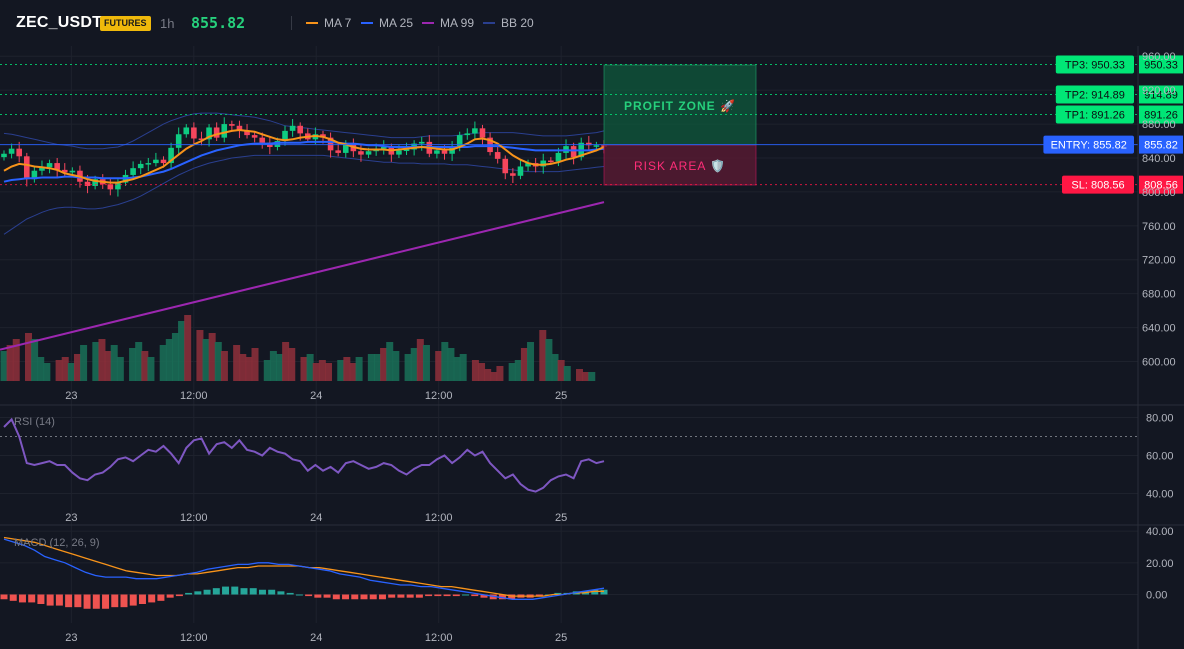  What do you see at coordinates (34, 422) in the screenshot?
I see `rsi-title: RSI (14)` at bounding box center [34, 422].